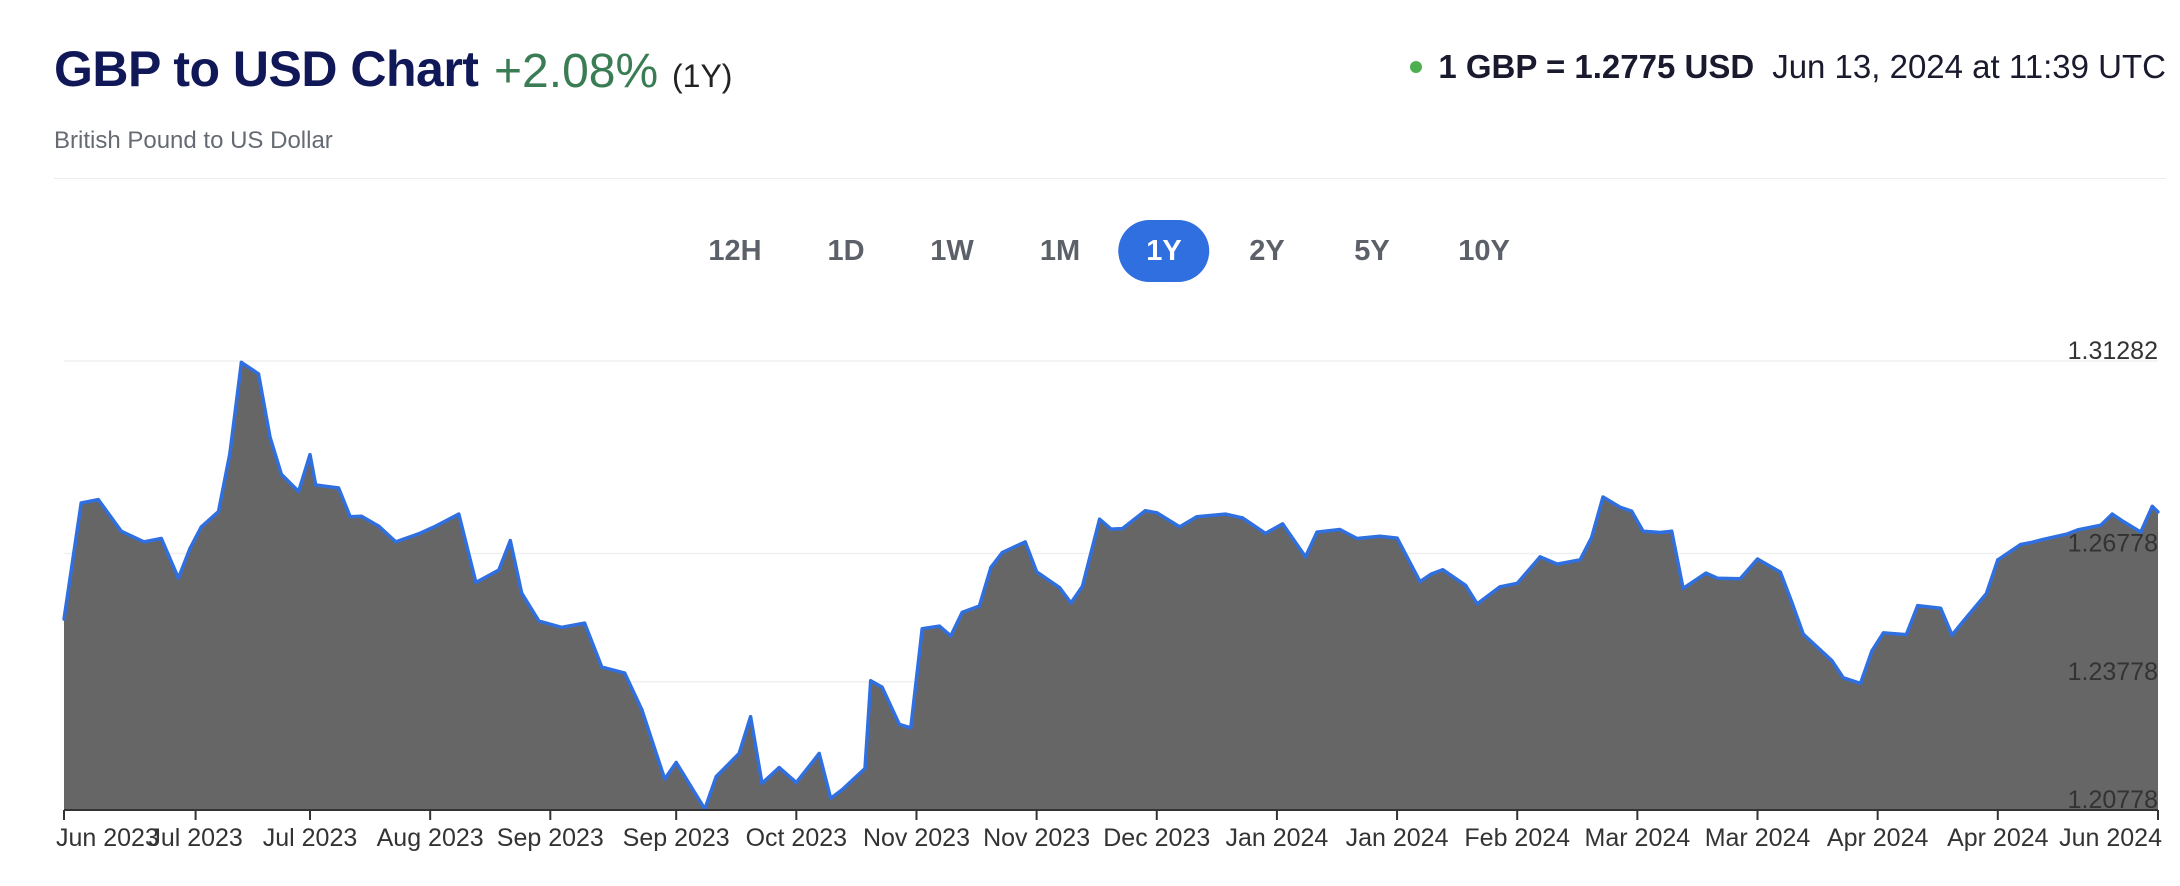  Describe the element at coordinates (2113, 800) in the screenshot. I see `y-tick-label: 1.20778` at that location.